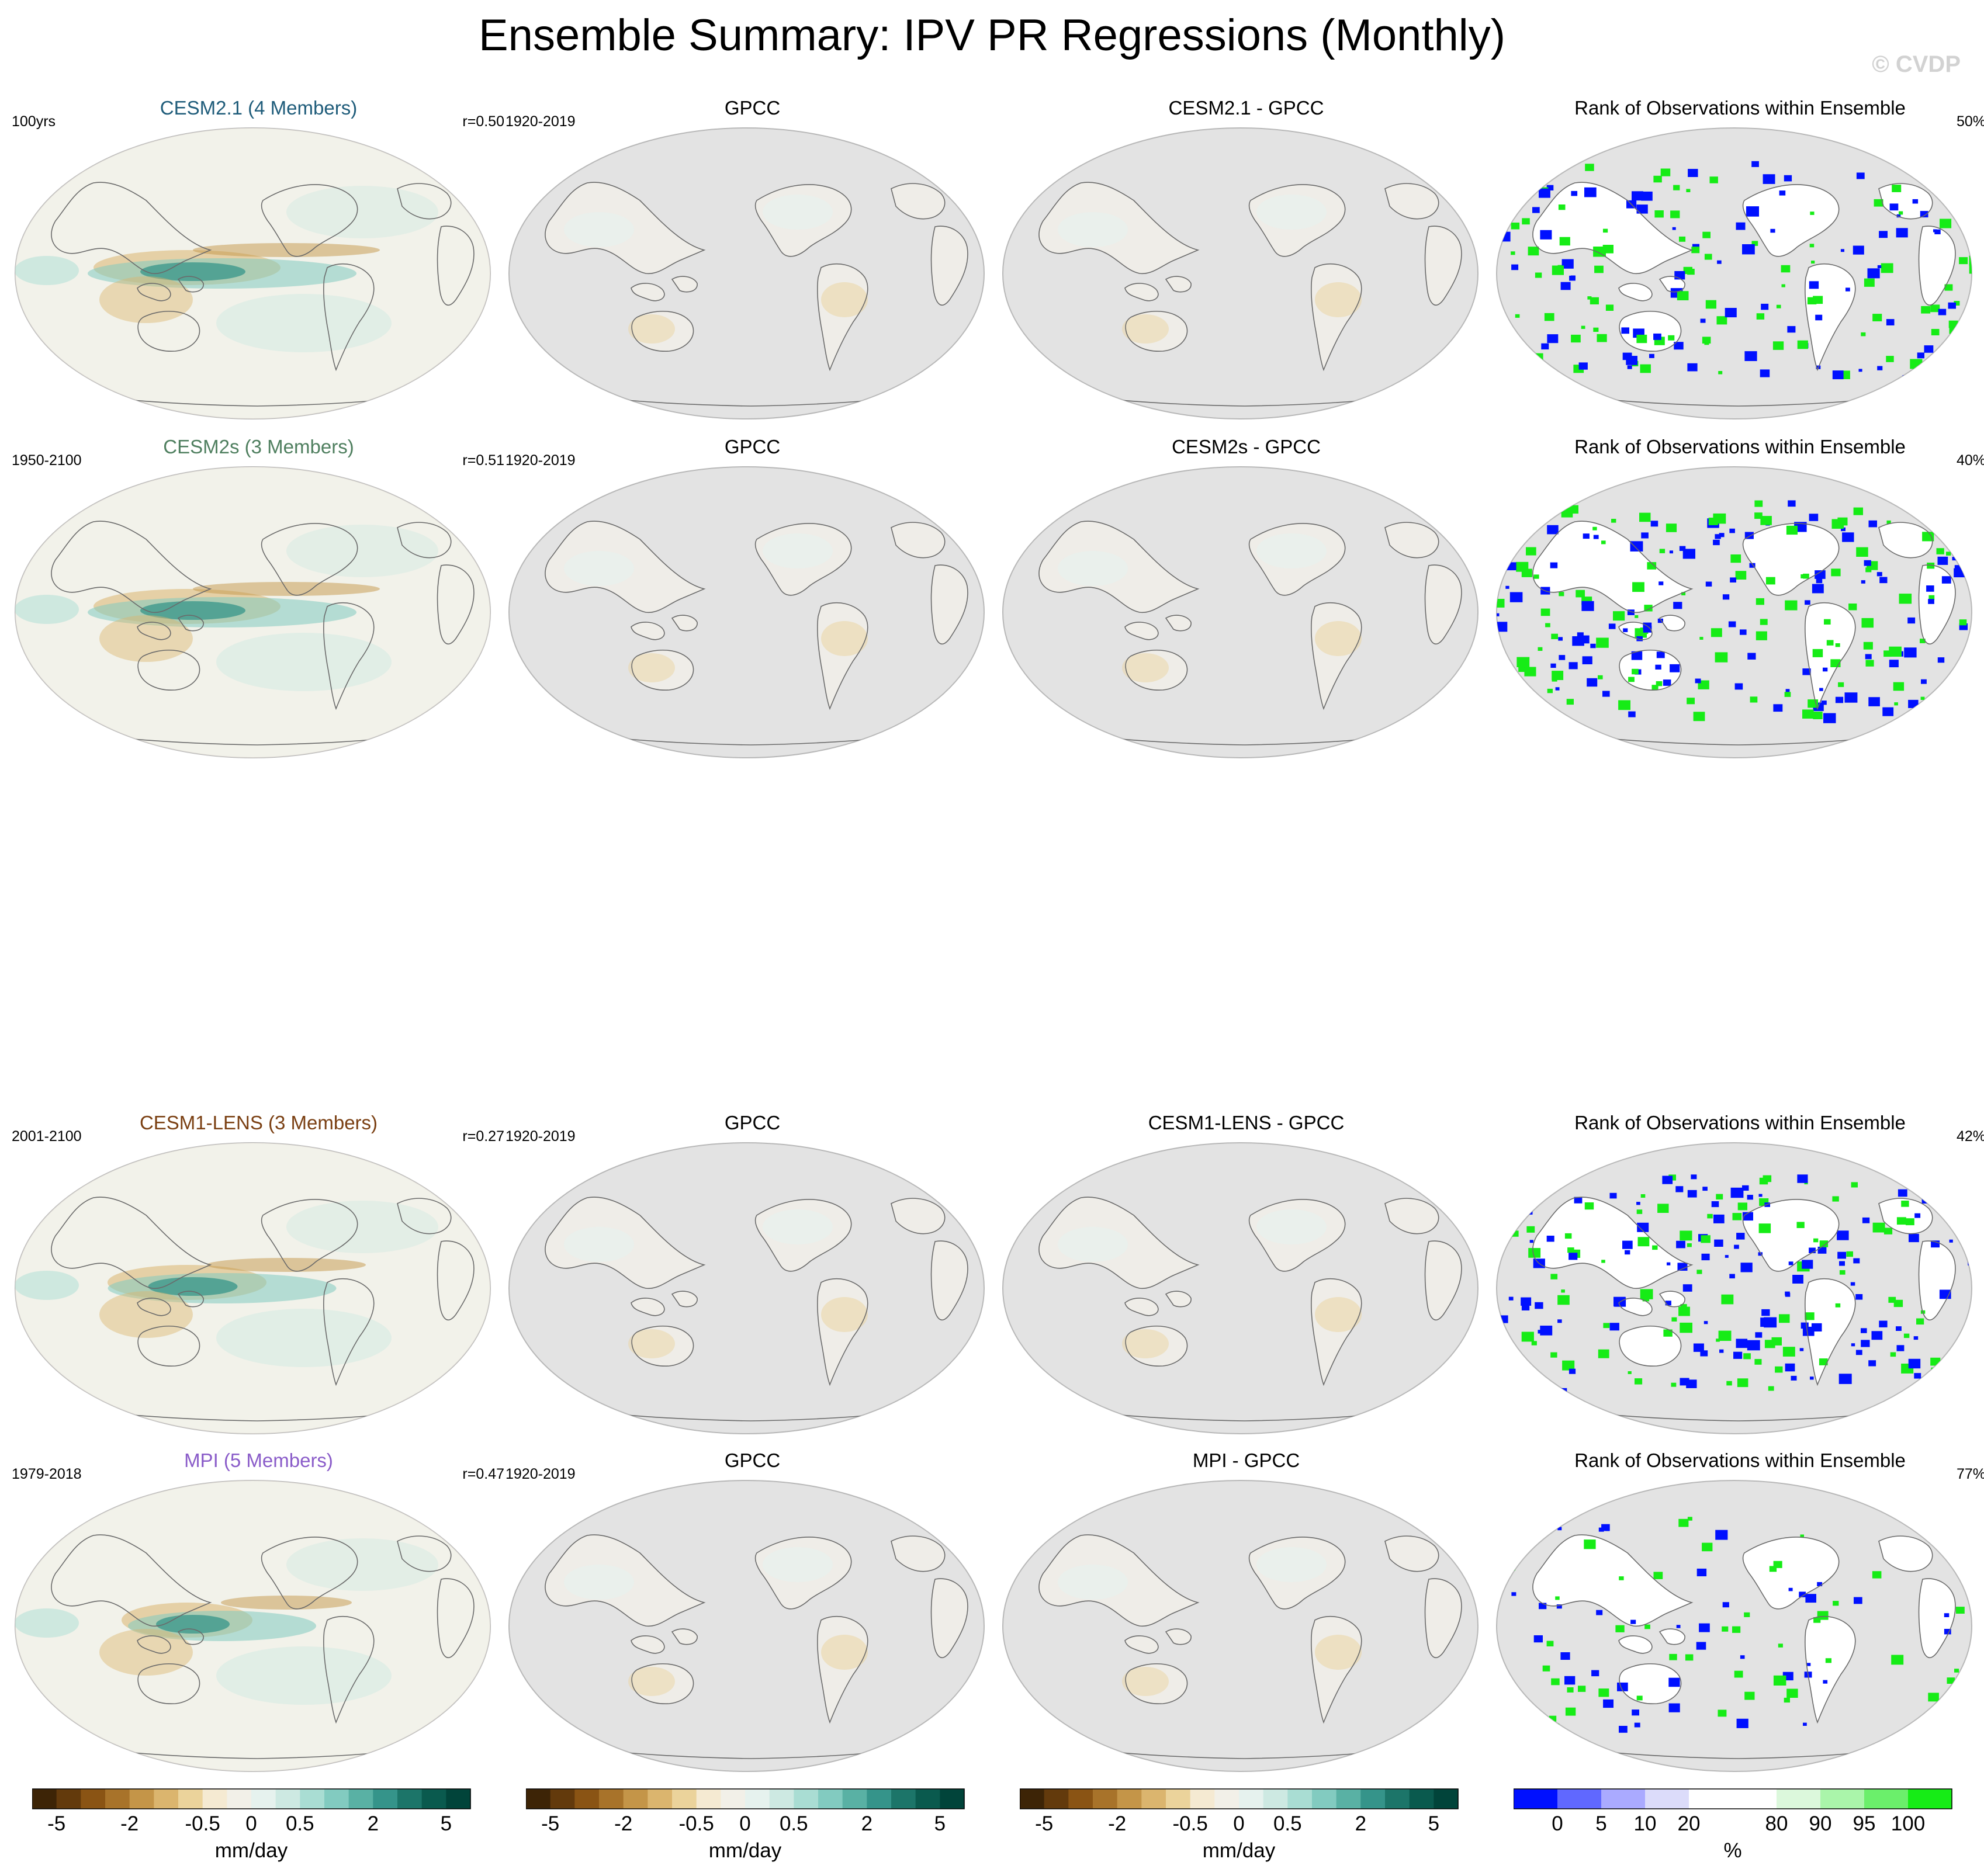 This screenshot has width=1984, height=1876. Describe the element at coordinates (1239, 1850) in the screenshot. I see `colorbar-unit: mm/day` at that location.